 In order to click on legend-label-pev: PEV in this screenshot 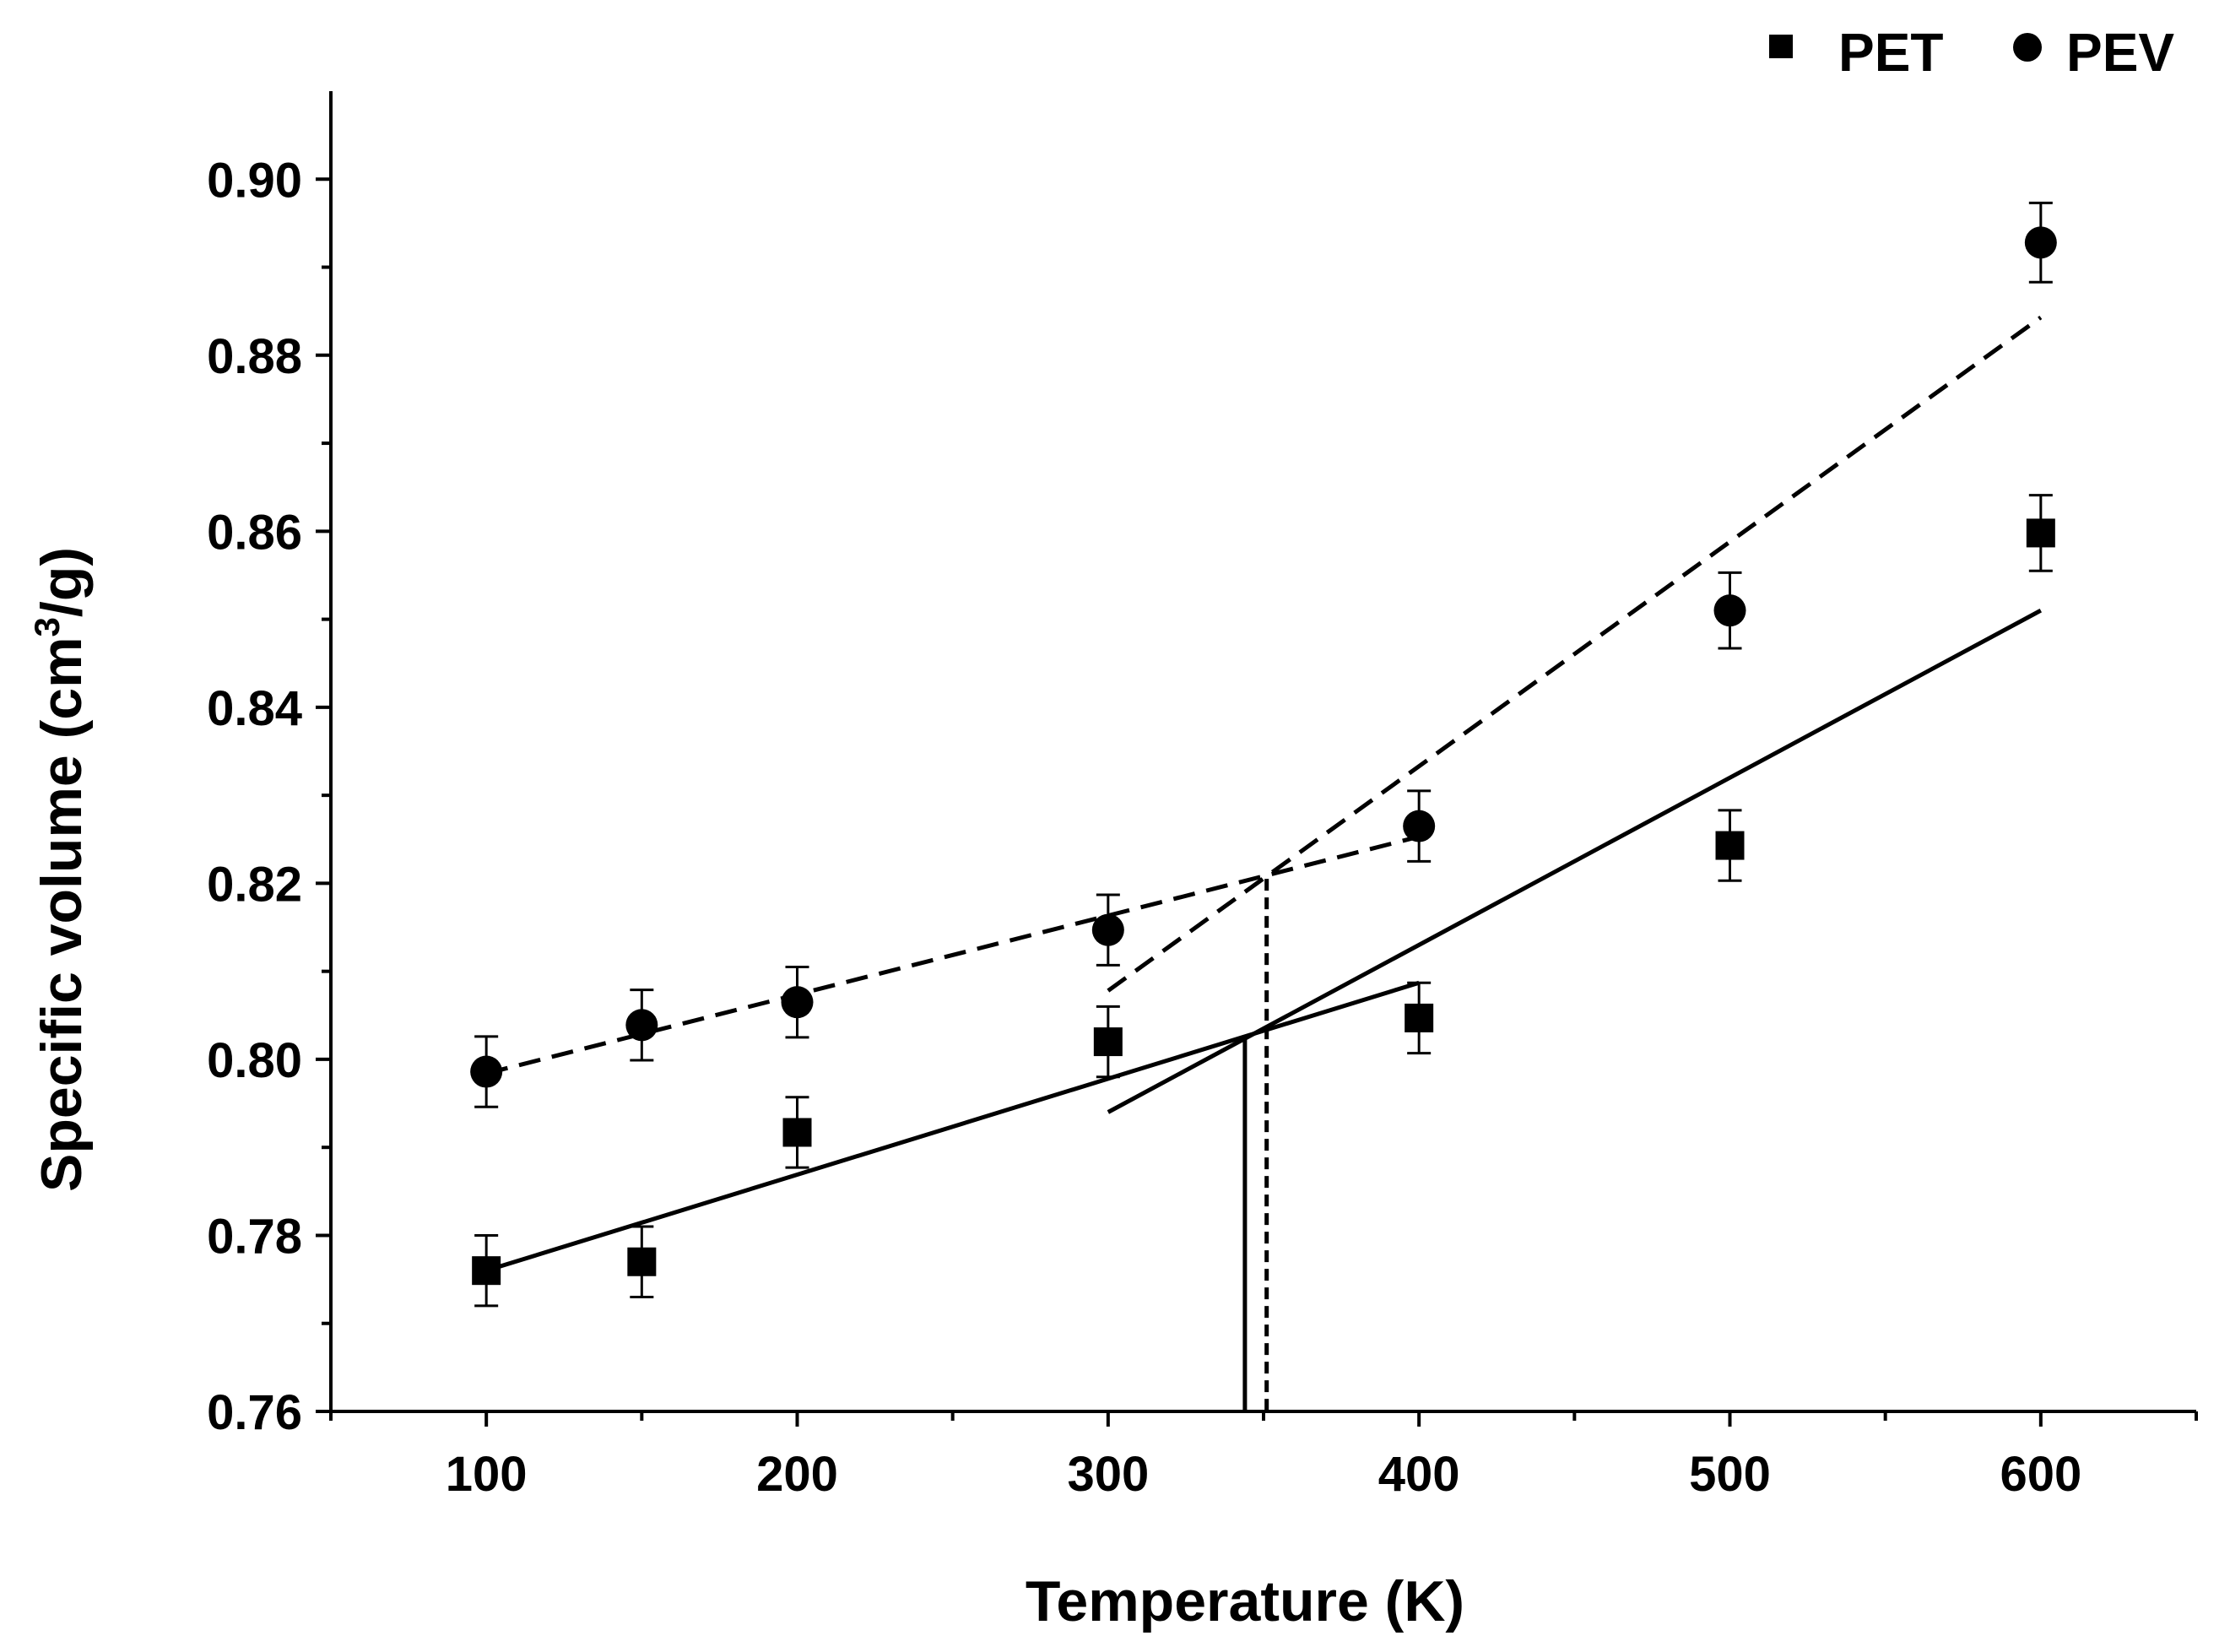, I will do `click(2120, 52)`.